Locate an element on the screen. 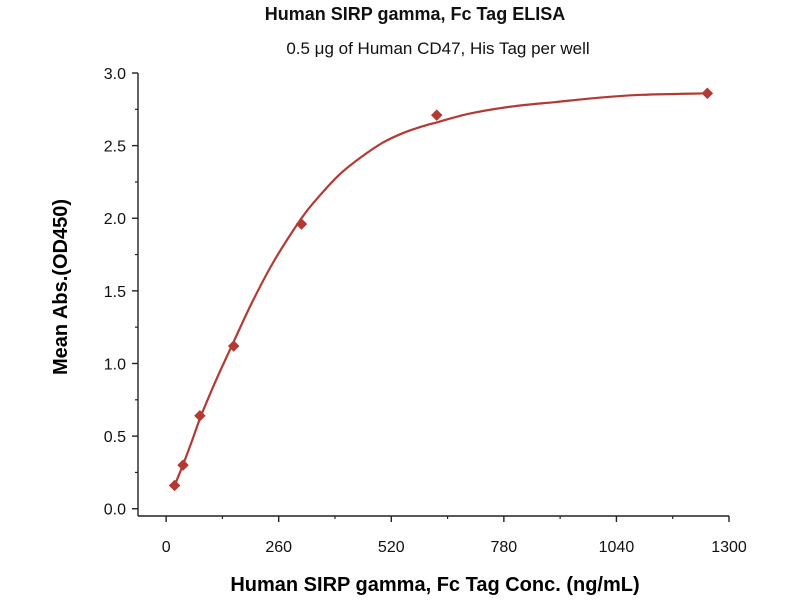 Image resolution: width=800 pixels, height=605 pixels. x-tick-label: 1300 is located at coordinates (729, 547).